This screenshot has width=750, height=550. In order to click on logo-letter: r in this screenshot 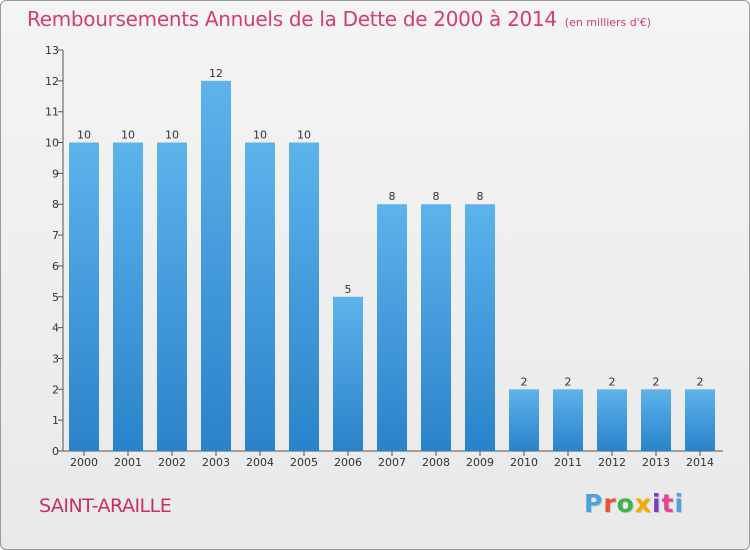, I will do `click(610, 503)`.